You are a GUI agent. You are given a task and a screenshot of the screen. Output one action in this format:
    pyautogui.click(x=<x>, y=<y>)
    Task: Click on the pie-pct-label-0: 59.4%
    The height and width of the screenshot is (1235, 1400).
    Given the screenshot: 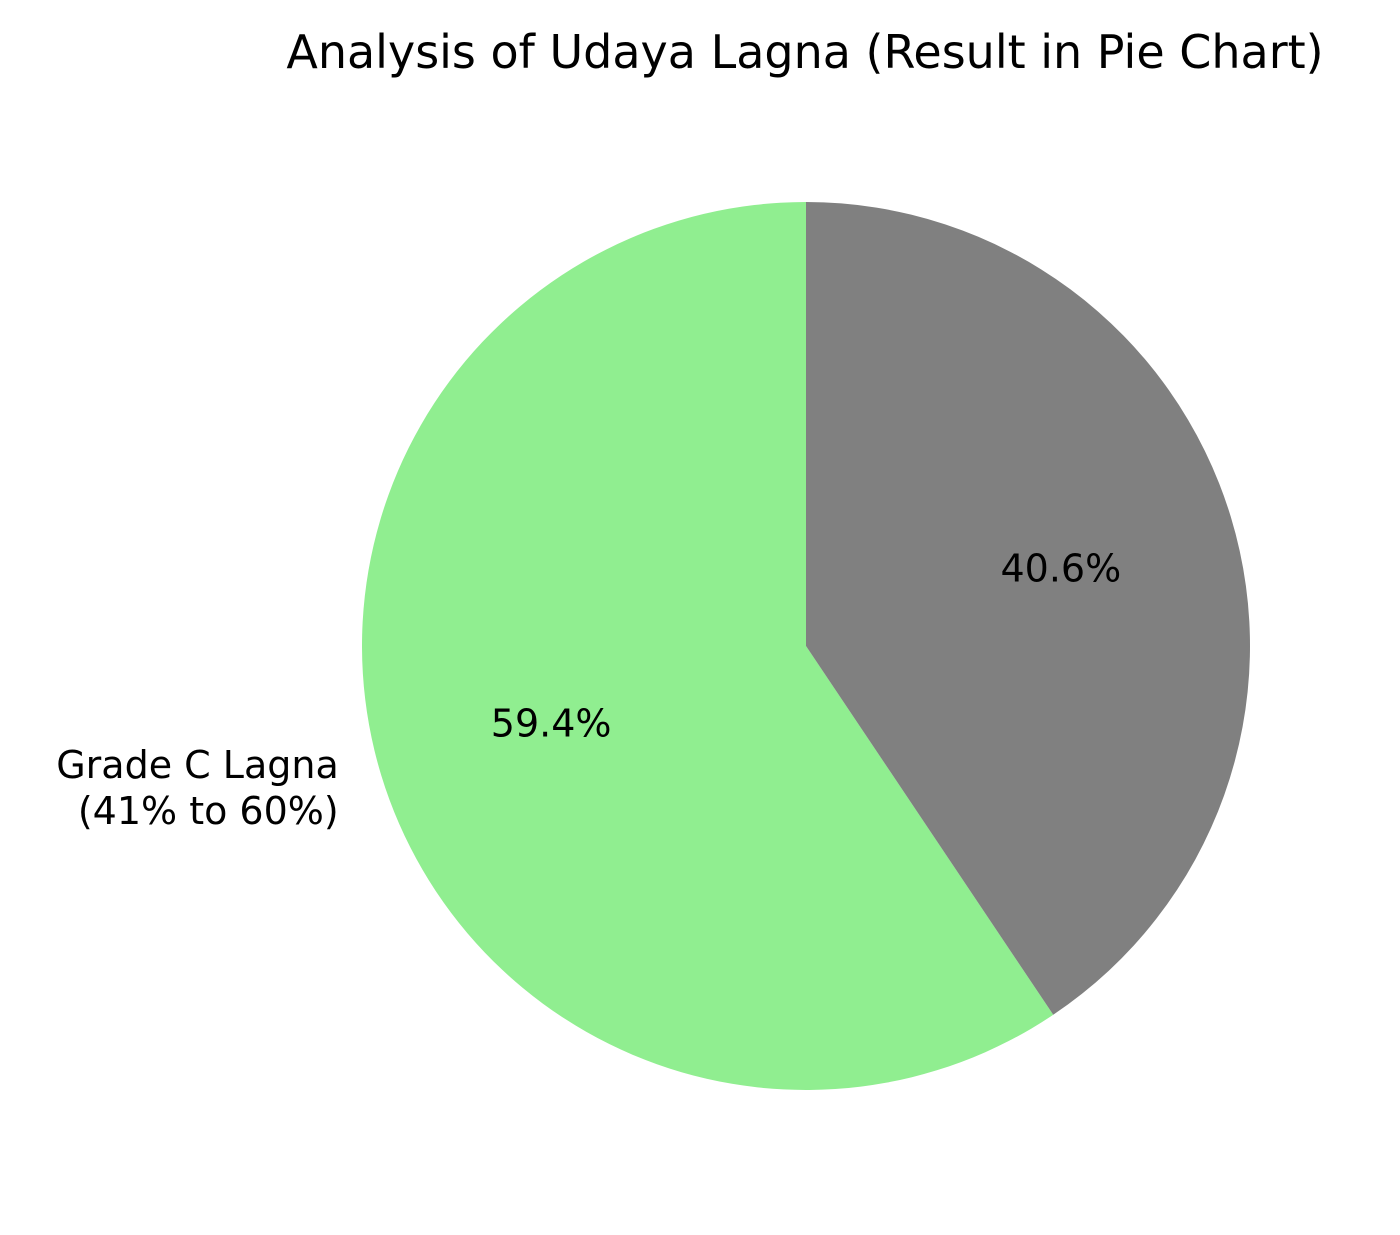 What is the action you would take?
    pyautogui.click(x=551, y=724)
    